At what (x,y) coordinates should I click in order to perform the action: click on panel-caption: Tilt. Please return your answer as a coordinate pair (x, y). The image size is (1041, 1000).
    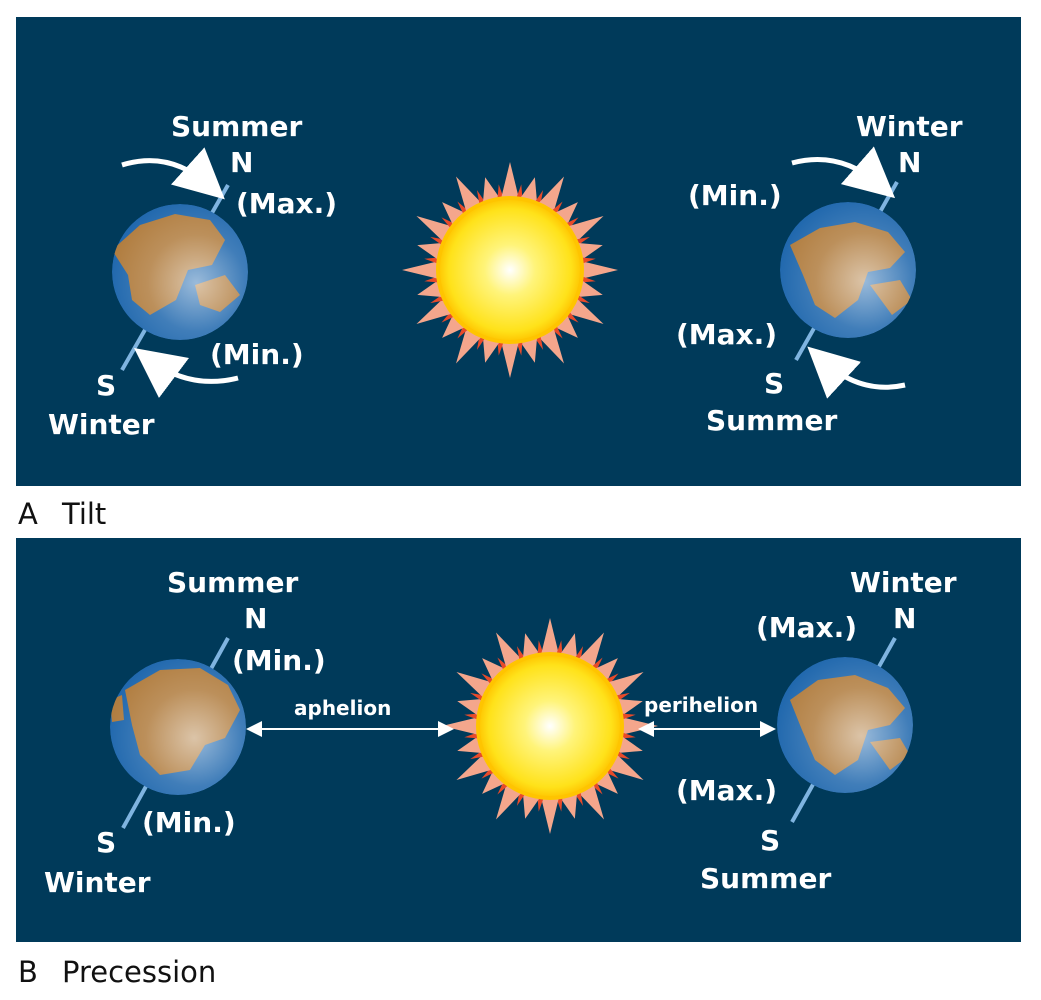
    Looking at the image, I should click on (83, 514).